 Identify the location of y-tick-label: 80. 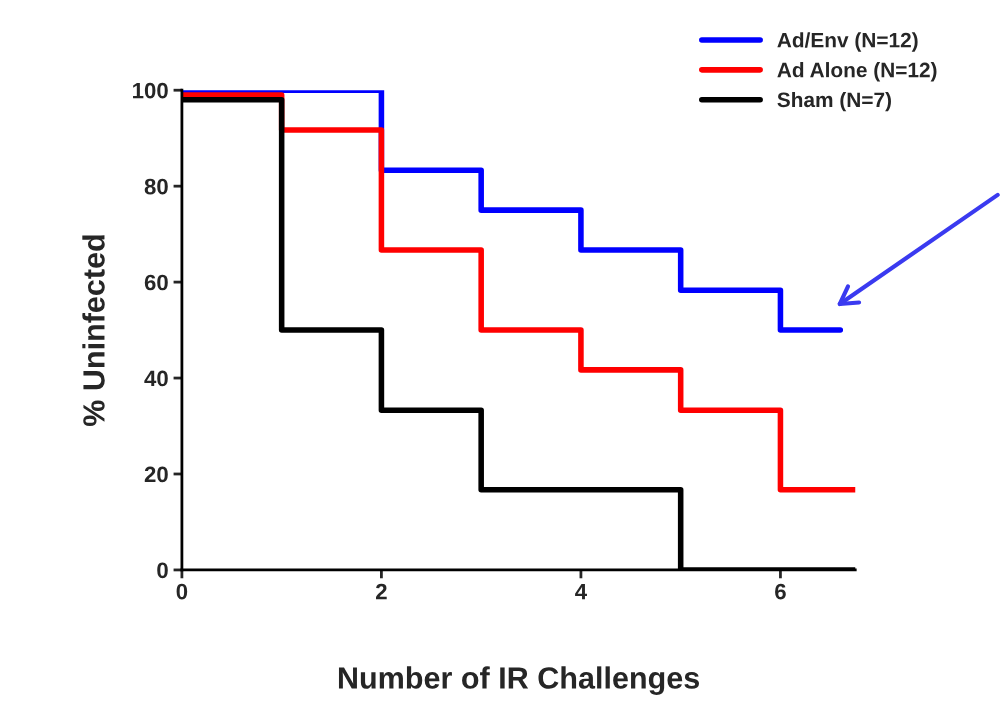
(156, 186).